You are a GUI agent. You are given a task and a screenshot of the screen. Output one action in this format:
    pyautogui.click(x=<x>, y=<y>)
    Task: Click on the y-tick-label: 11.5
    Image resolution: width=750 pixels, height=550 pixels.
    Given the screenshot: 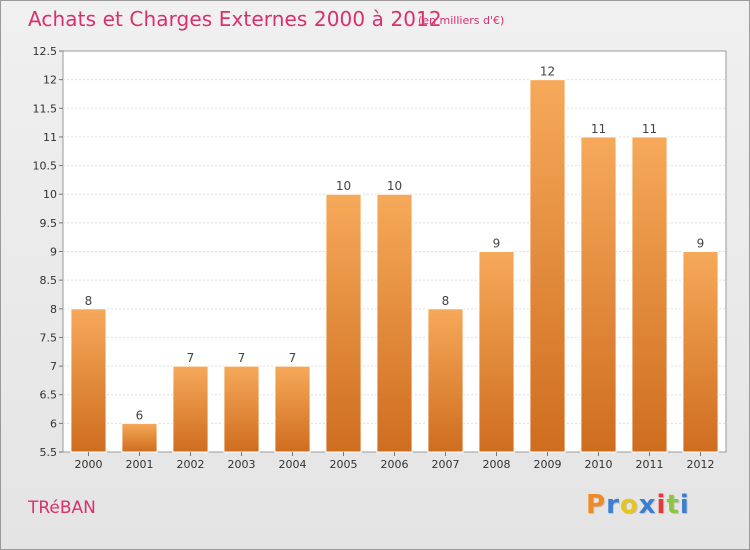 What is the action you would take?
    pyautogui.click(x=45, y=108)
    